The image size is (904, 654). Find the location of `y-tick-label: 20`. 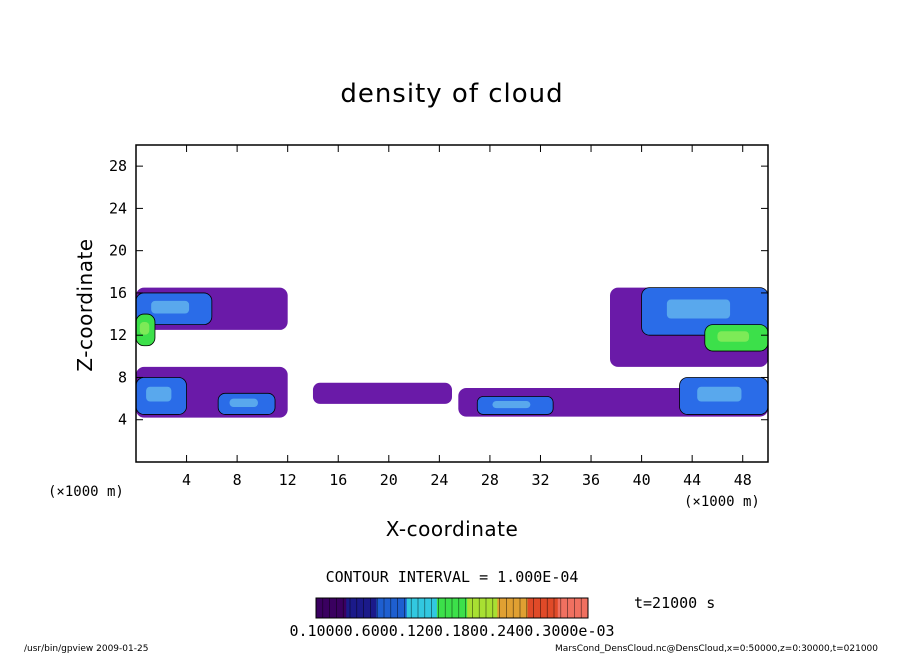

y-tick-label: 20 is located at coordinates (118, 251).